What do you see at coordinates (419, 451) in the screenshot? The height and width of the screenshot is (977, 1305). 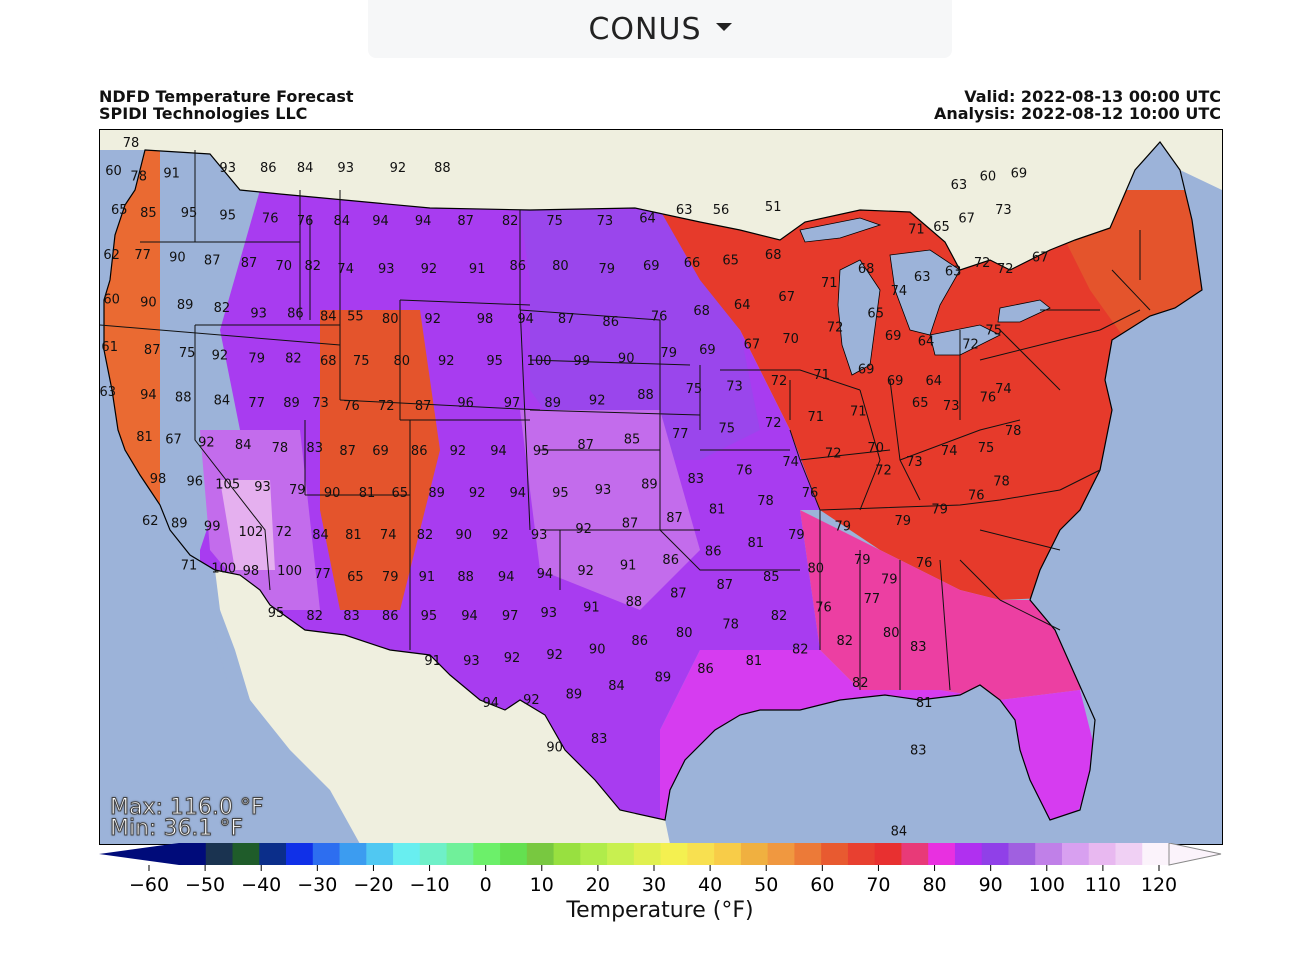 I see `temperature-label: 86` at bounding box center [419, 451].